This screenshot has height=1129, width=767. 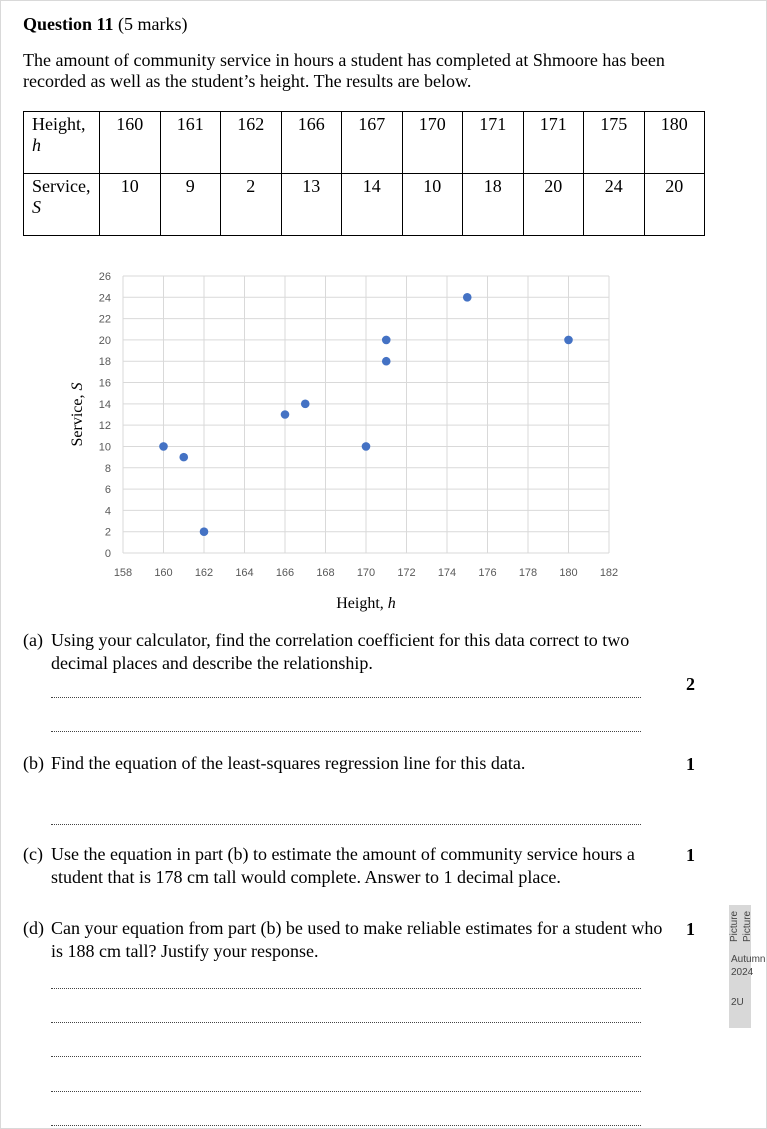 What do you see at coordinates (366, 603) in the screenshot?
I see `x-axis-label: Height, h` at bounding box center [366, 603].